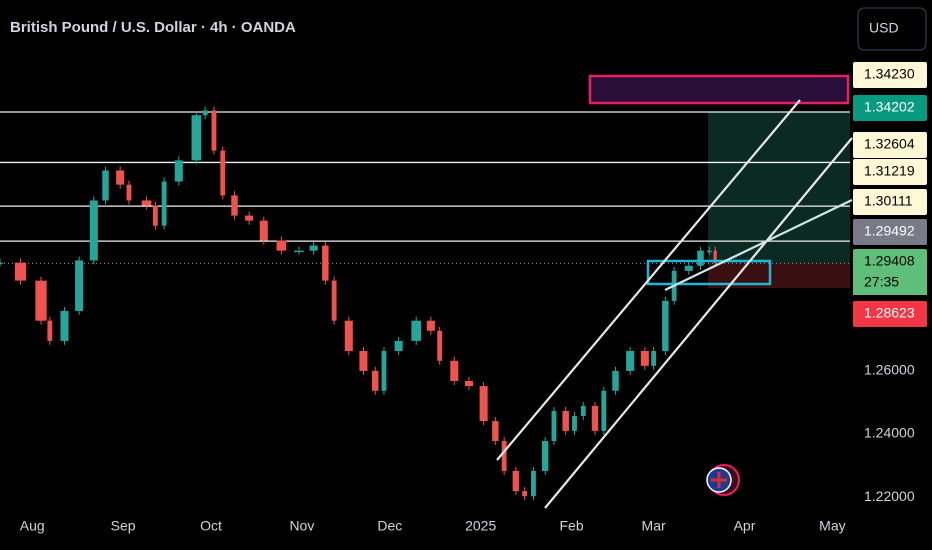  Describe the element at coordinates (571, 526) in the screenshot. I see `x-tick-label: Feb` at that location.